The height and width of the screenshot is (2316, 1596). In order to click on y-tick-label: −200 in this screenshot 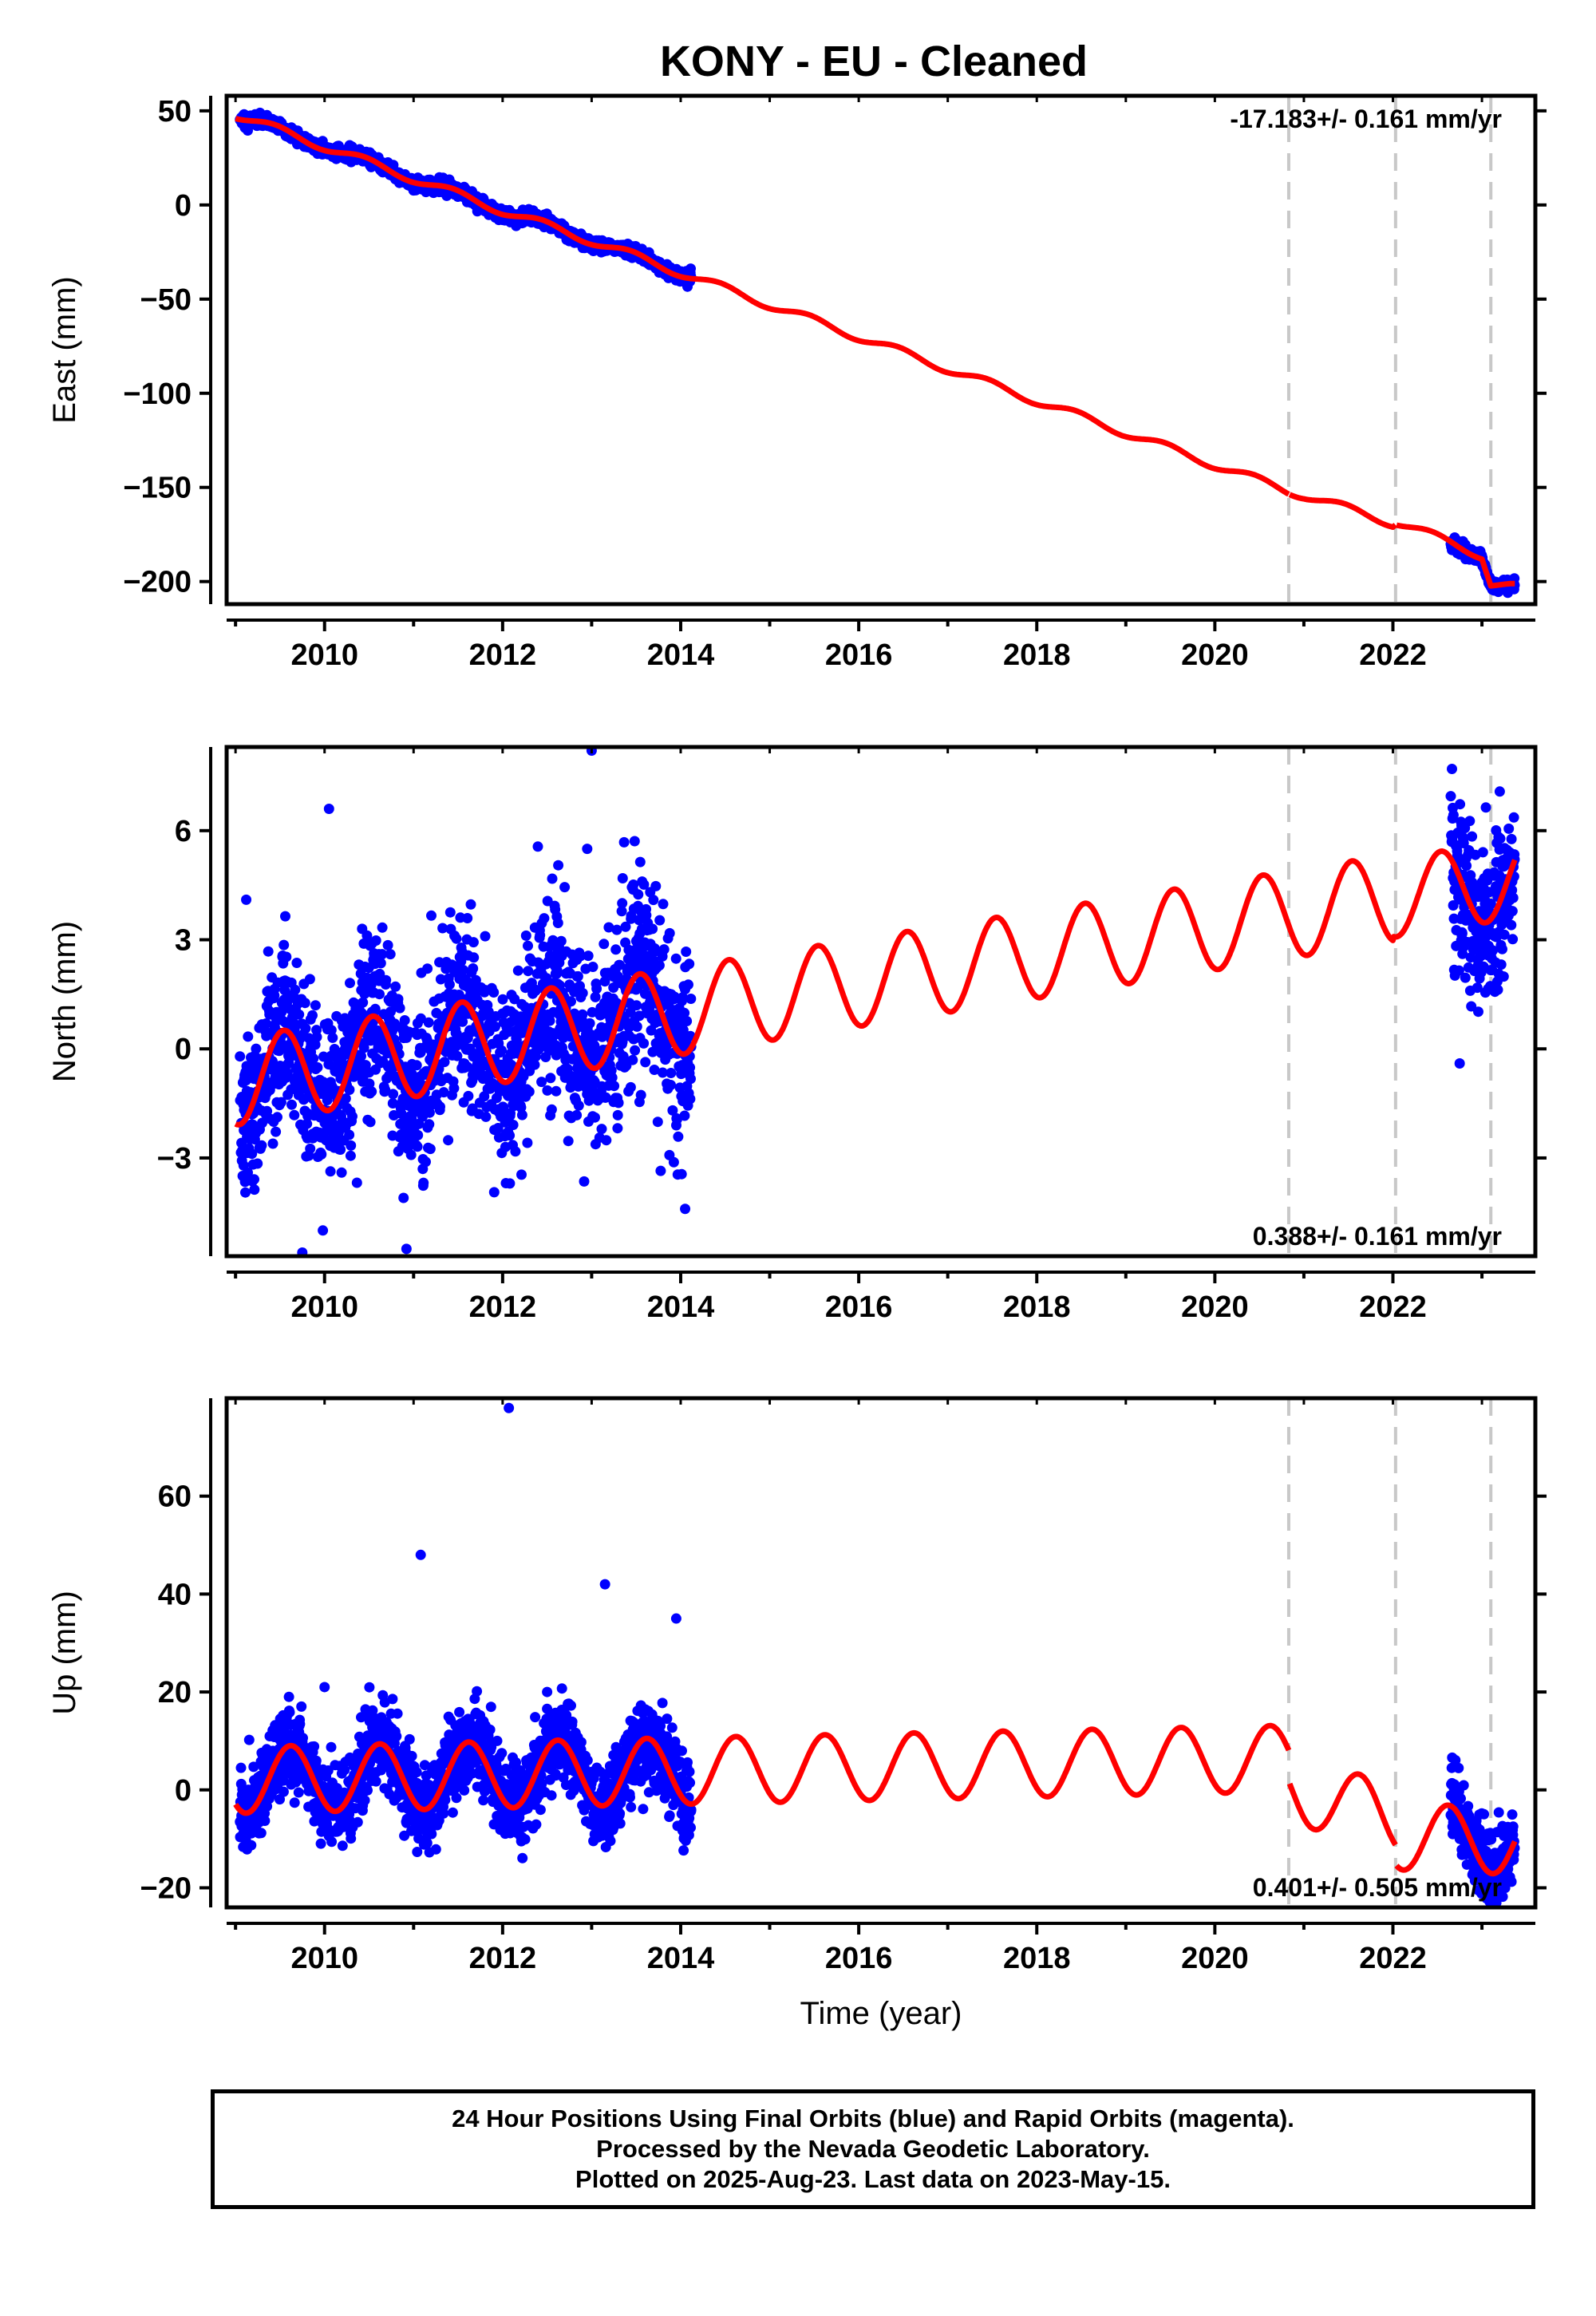, I will do `click(157, 582)`.